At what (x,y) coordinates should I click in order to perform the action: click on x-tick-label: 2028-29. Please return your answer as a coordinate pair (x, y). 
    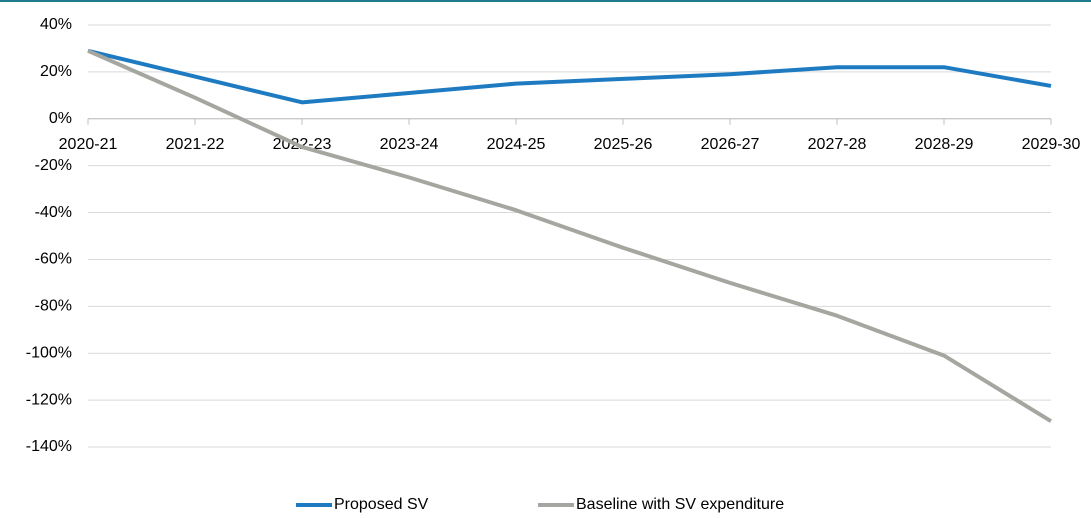
    Looking at the image, I should click on (944, 144).